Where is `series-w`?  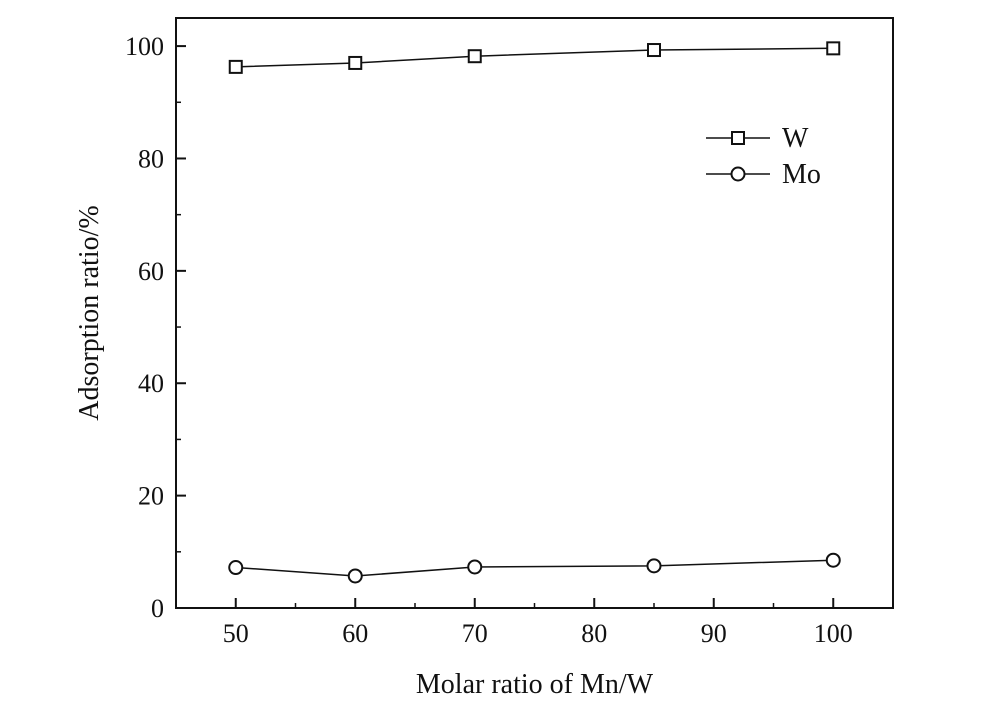
series-w is located at coordinates (534, 57).